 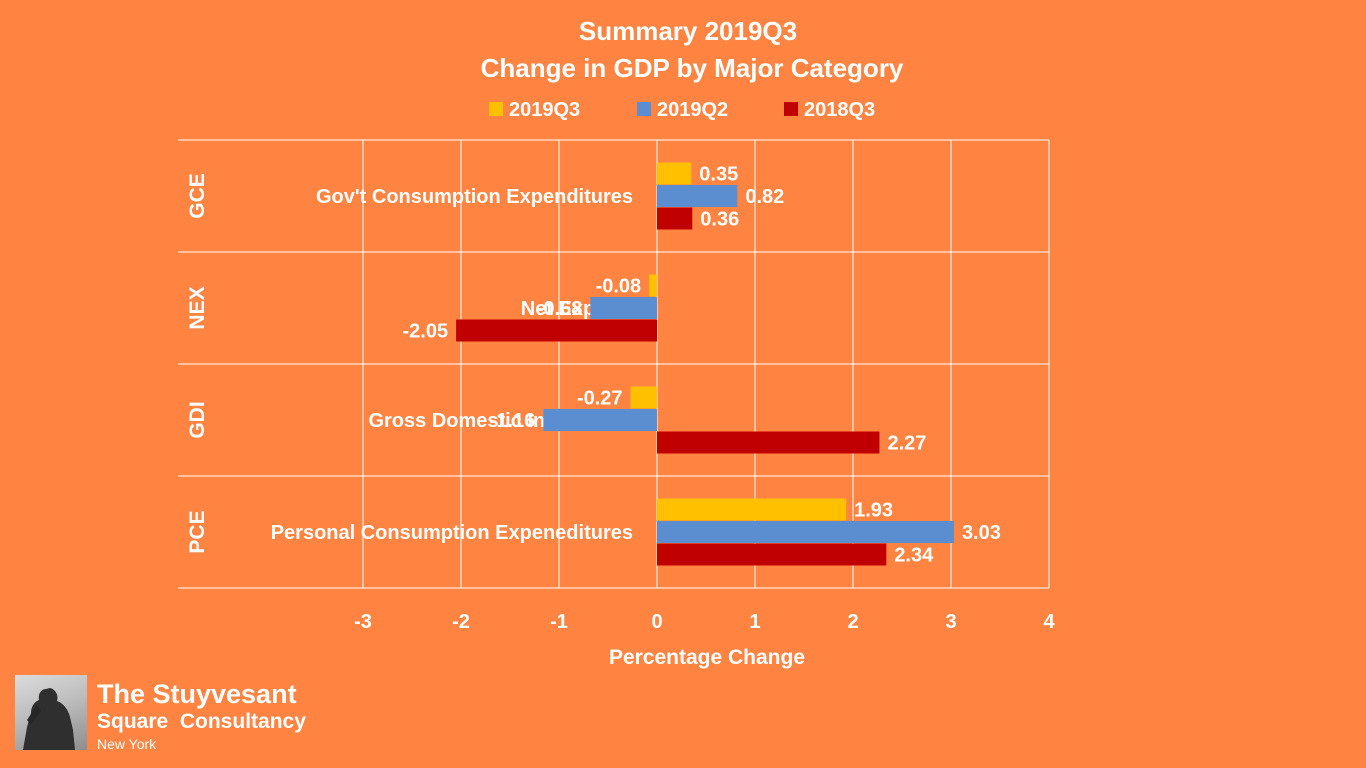 What do you see at coordinates (544, 110) in the screenshot?
I see `legend-label-2019q3: 2019Q3` at bounding box center [544, 110].